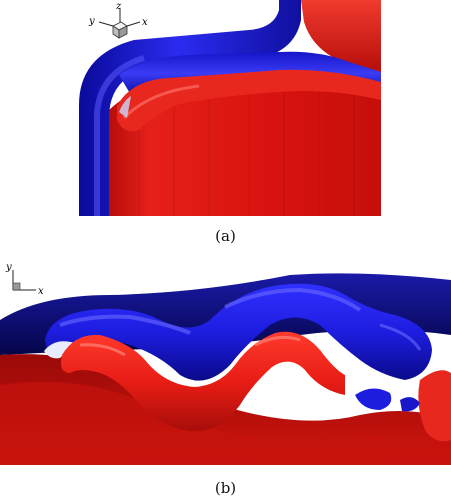 This screenshot has width=451, height=500. What do you see at coordinates (225, 488) in the screenshot?
I see `caption-b: (b)` at bounding box center [225, 488].